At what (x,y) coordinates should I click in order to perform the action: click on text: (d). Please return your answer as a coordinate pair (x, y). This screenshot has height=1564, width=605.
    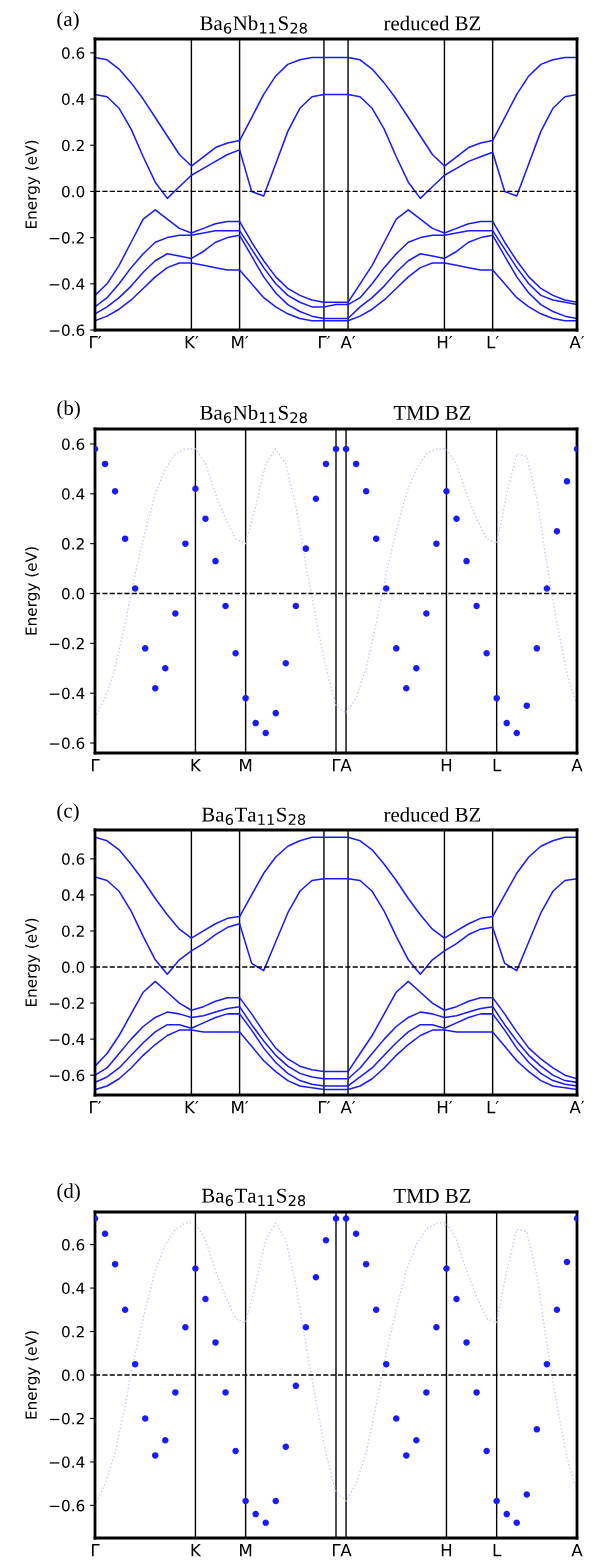
    Looking at the image, I should click on (68, 1193).